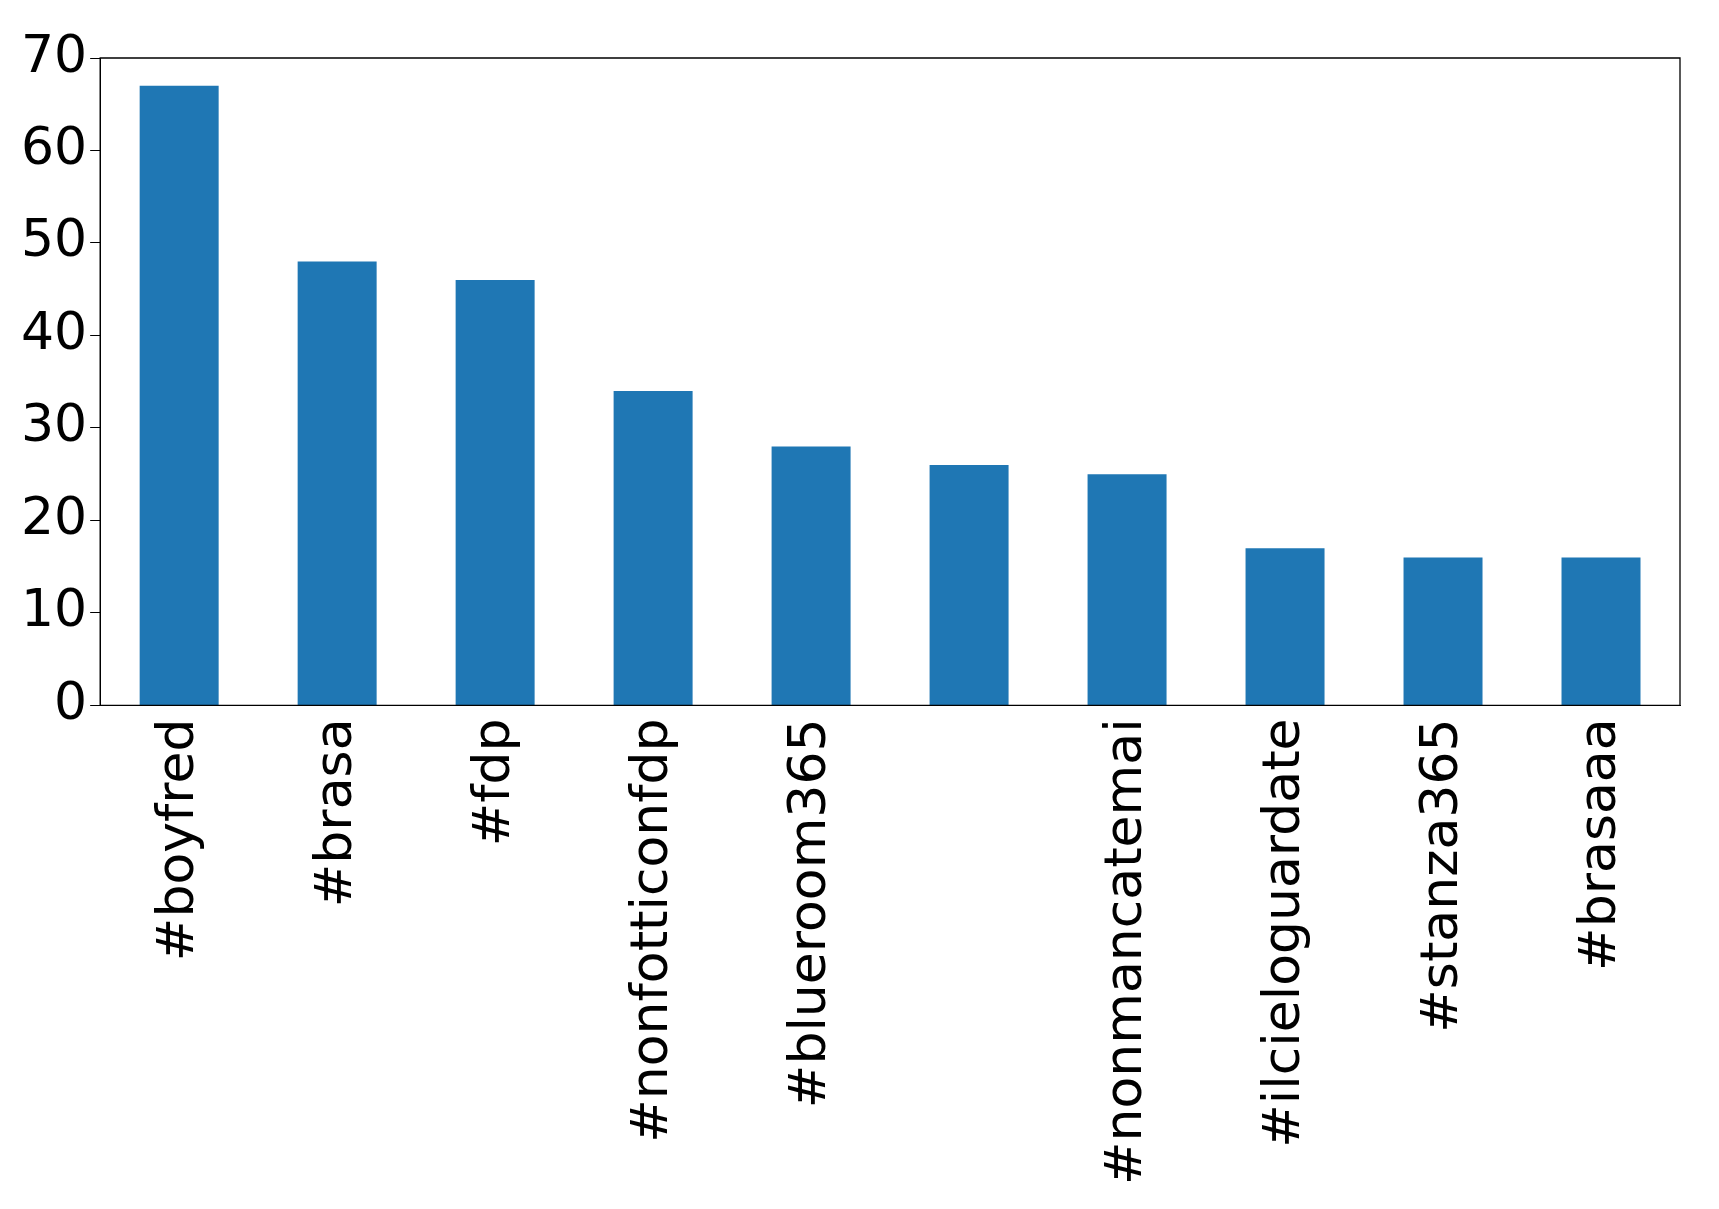 The width and height of the screenshot is (1719, 1209). I want to click on y-tick-label: 0, so click(71, 700).